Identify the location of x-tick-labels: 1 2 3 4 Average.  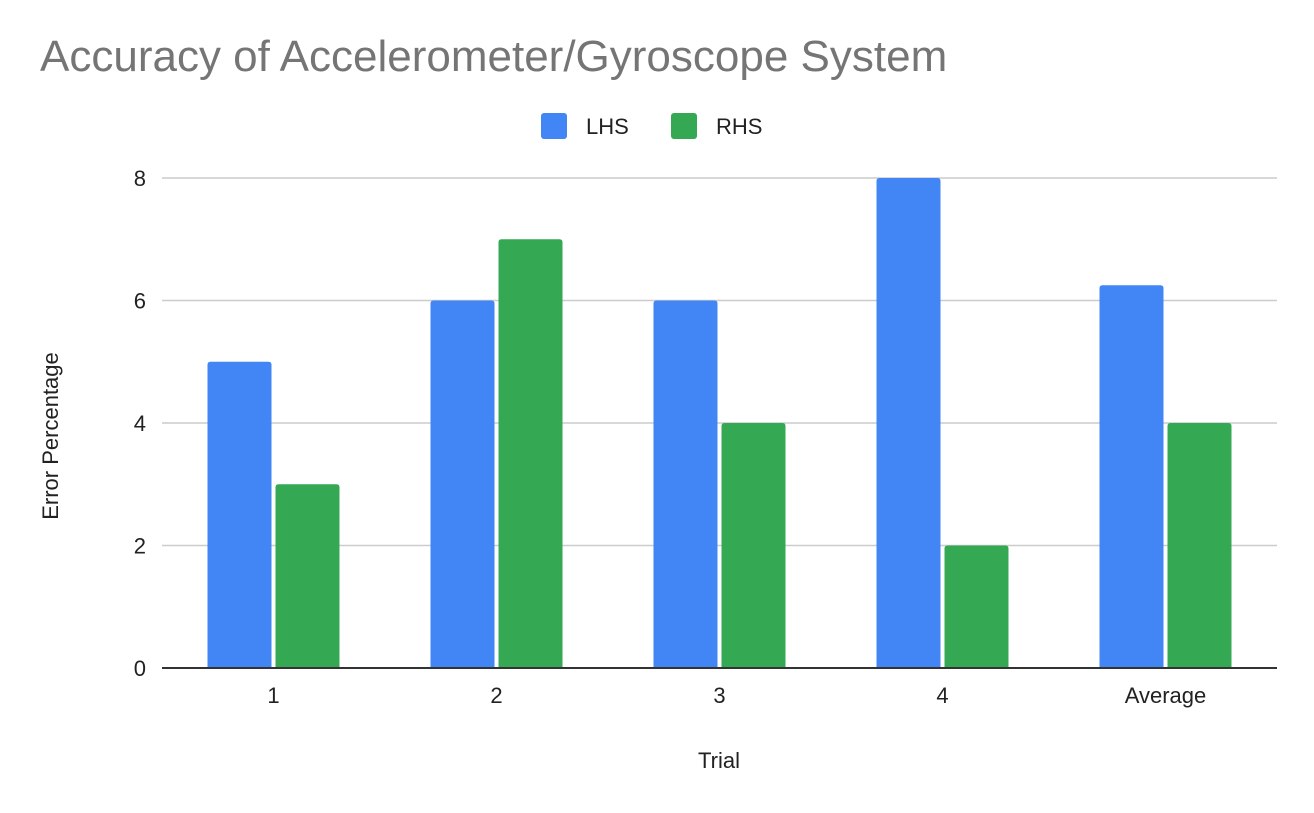
(736, 695).